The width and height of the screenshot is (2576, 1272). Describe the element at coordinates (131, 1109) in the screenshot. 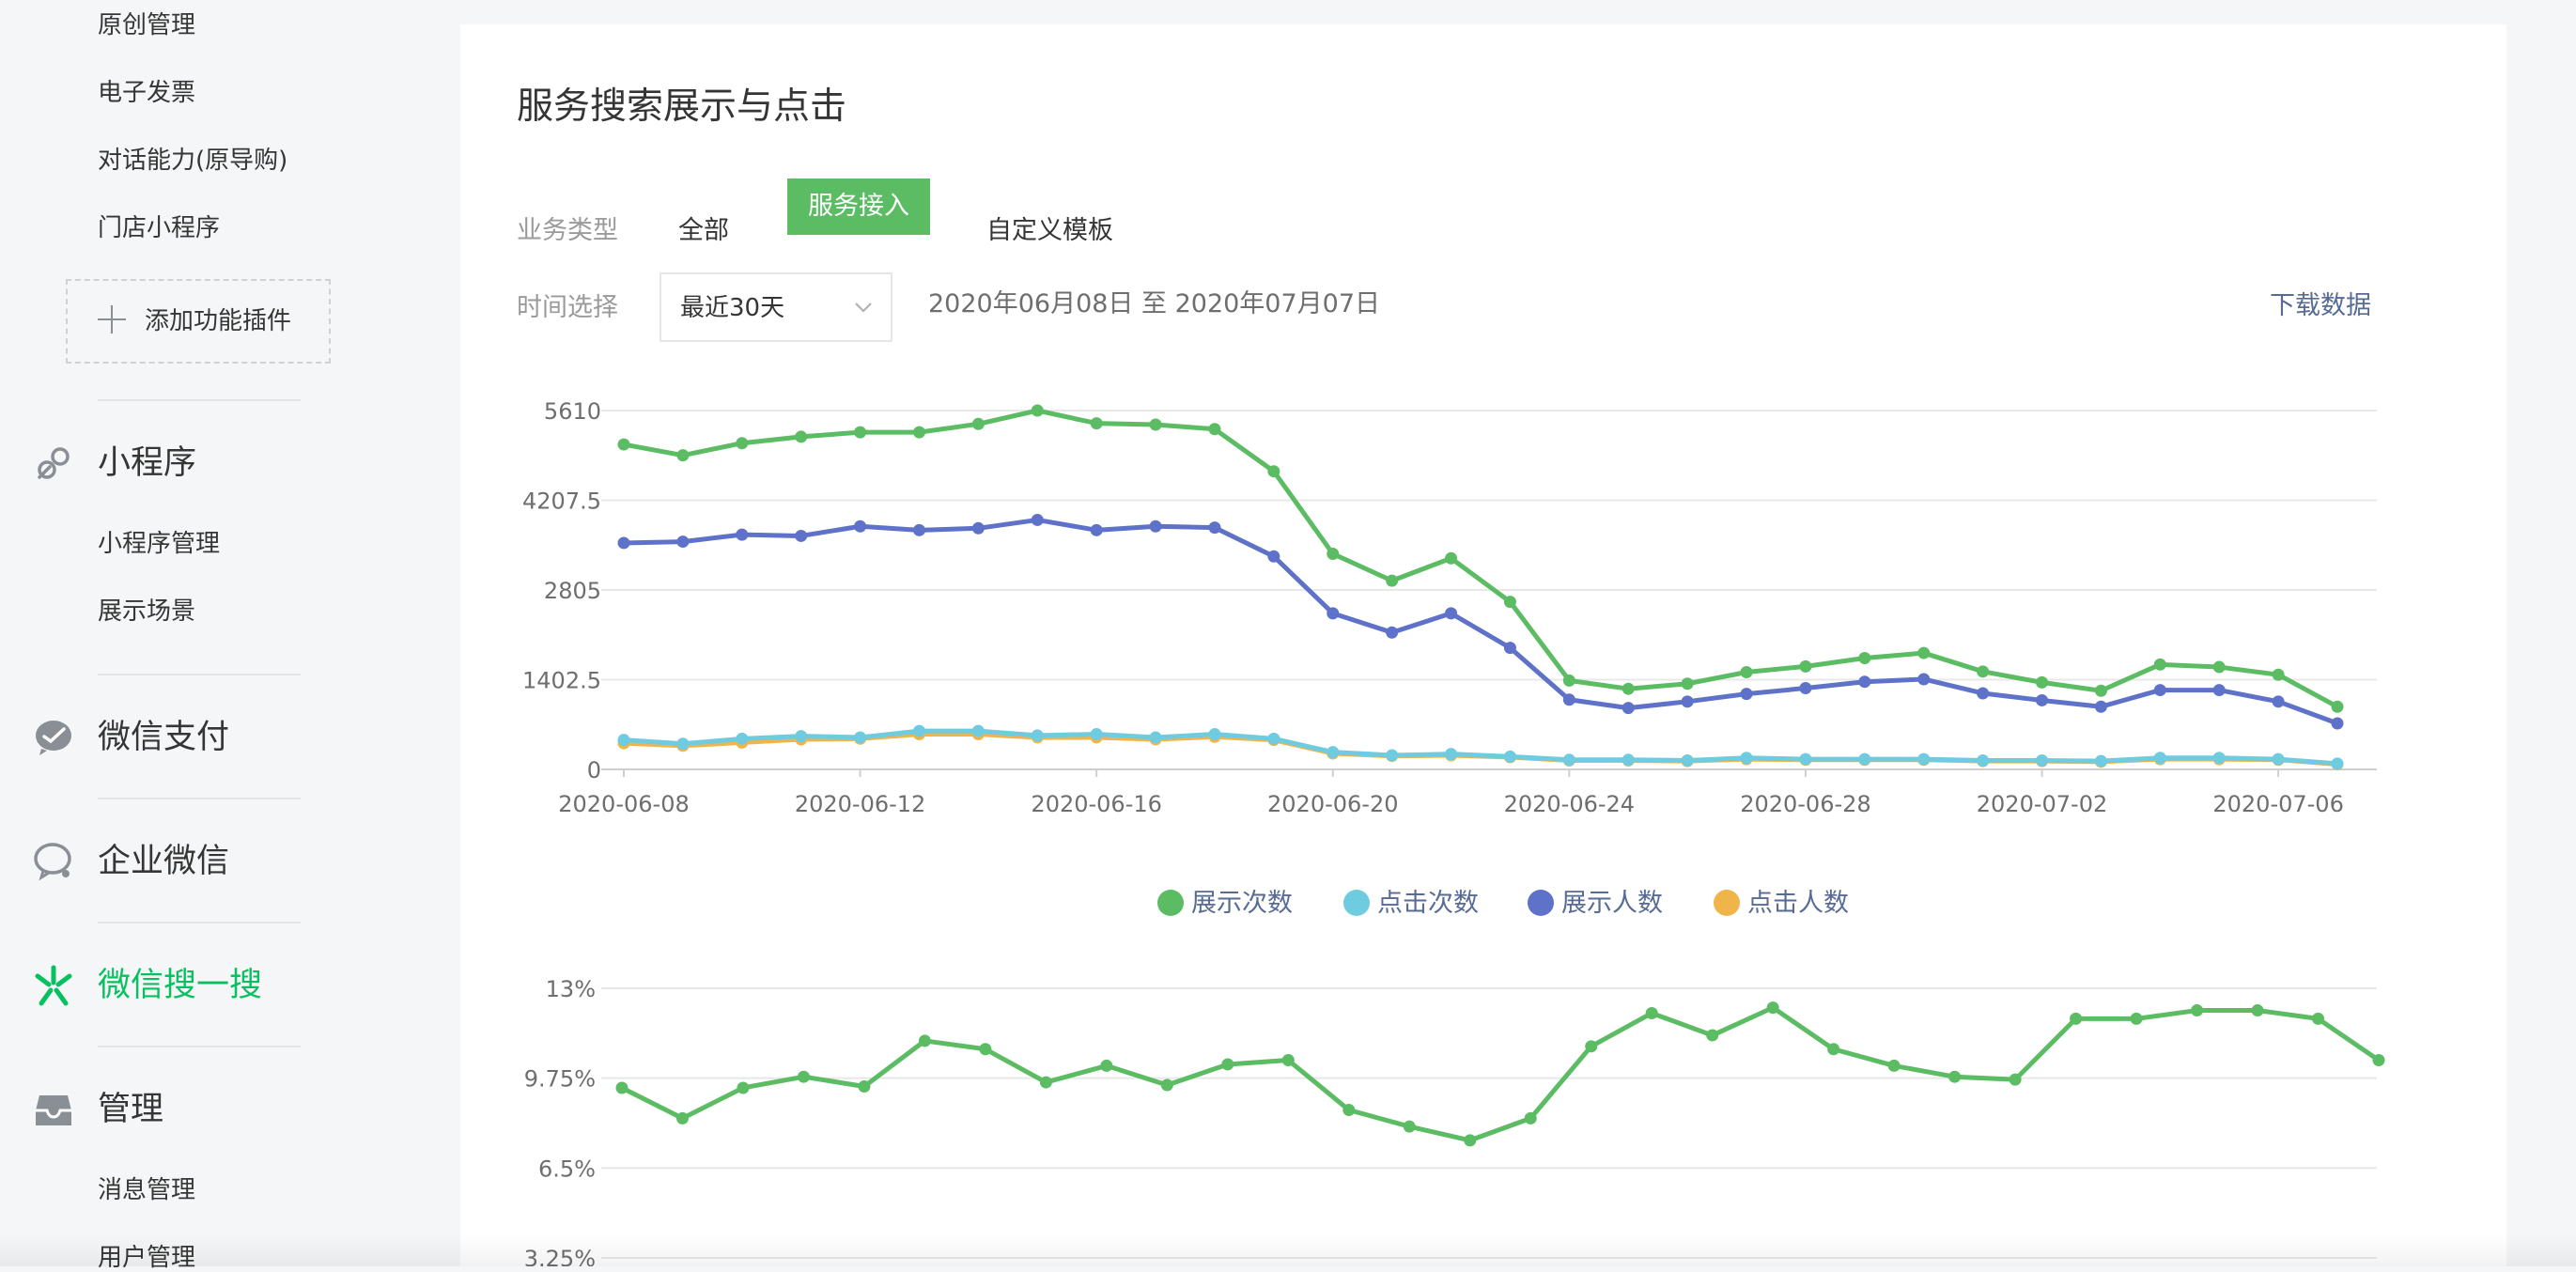

I see `sidebar-section-manage: 管理` at that location.